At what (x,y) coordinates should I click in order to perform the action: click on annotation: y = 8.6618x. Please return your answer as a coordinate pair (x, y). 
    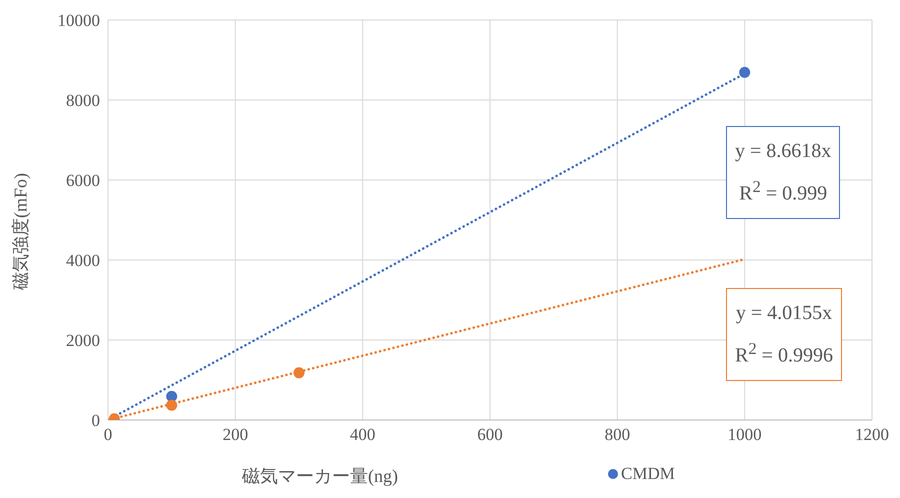
    Looking at the image, I should click on (783, 151).